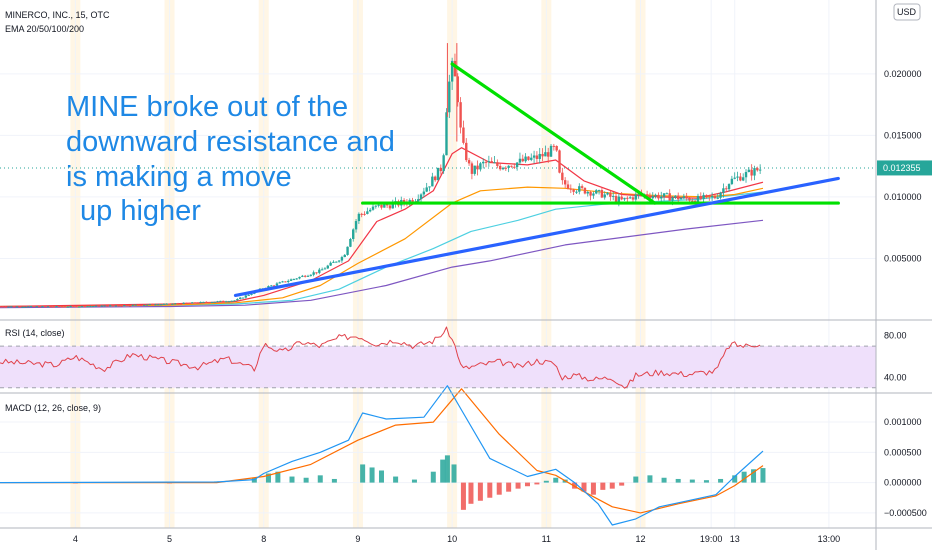 This screenshot has width=932, height=550. I want to click on time-axis: 4 5 8 9 10 11 12 19:00 13 13:00, so click(456, 539).